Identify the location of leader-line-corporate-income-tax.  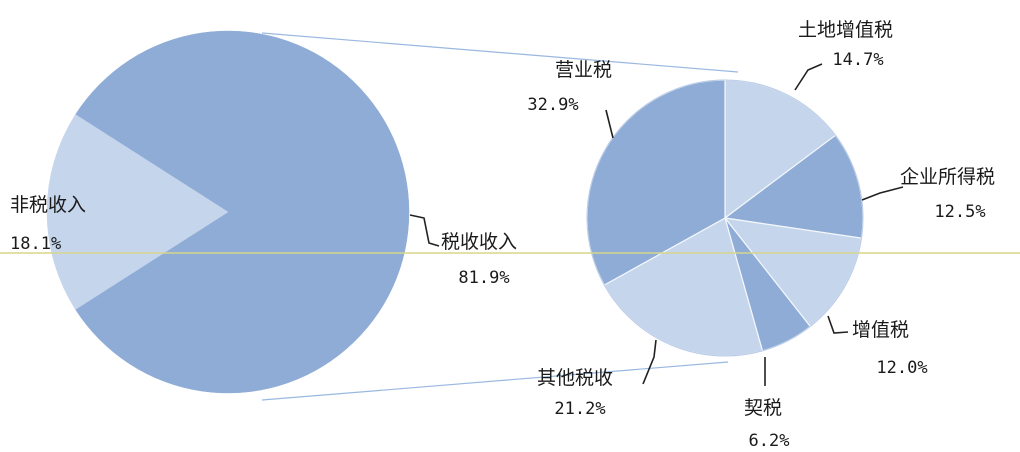
(882, 193).